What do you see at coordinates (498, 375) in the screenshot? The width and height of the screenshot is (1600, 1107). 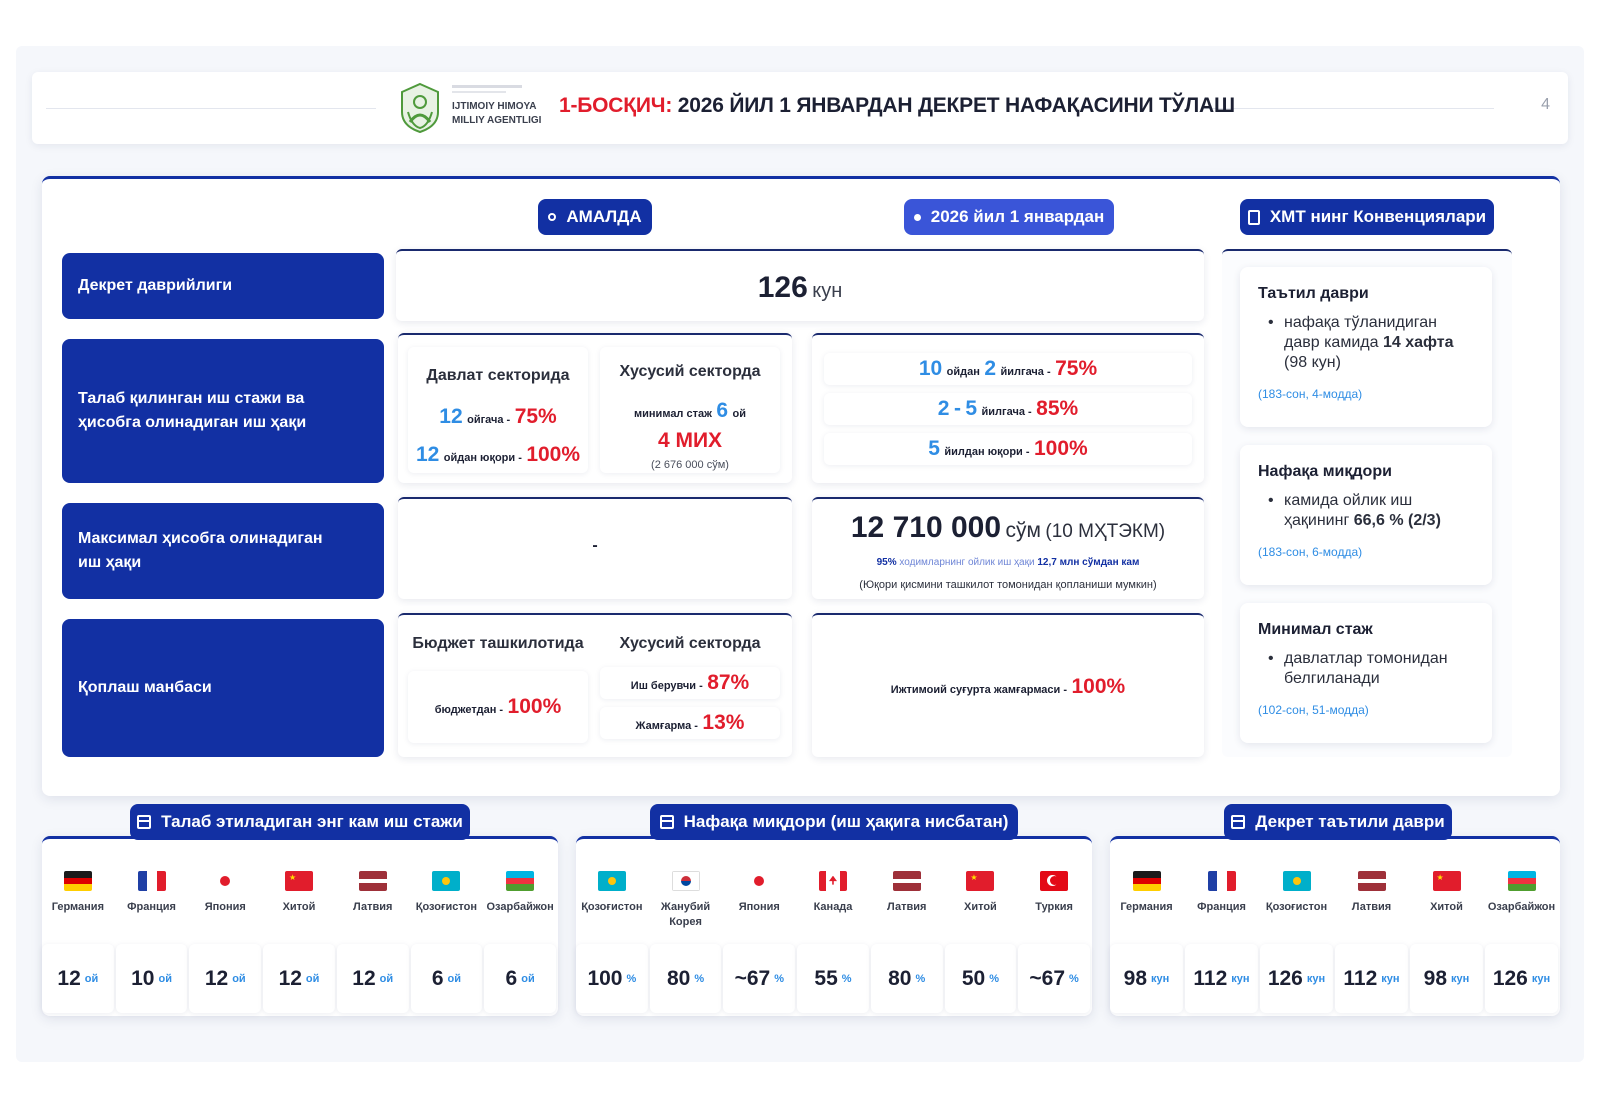 I see `public-sector-header: Давлат секторида` at bounding box center [498, 375].